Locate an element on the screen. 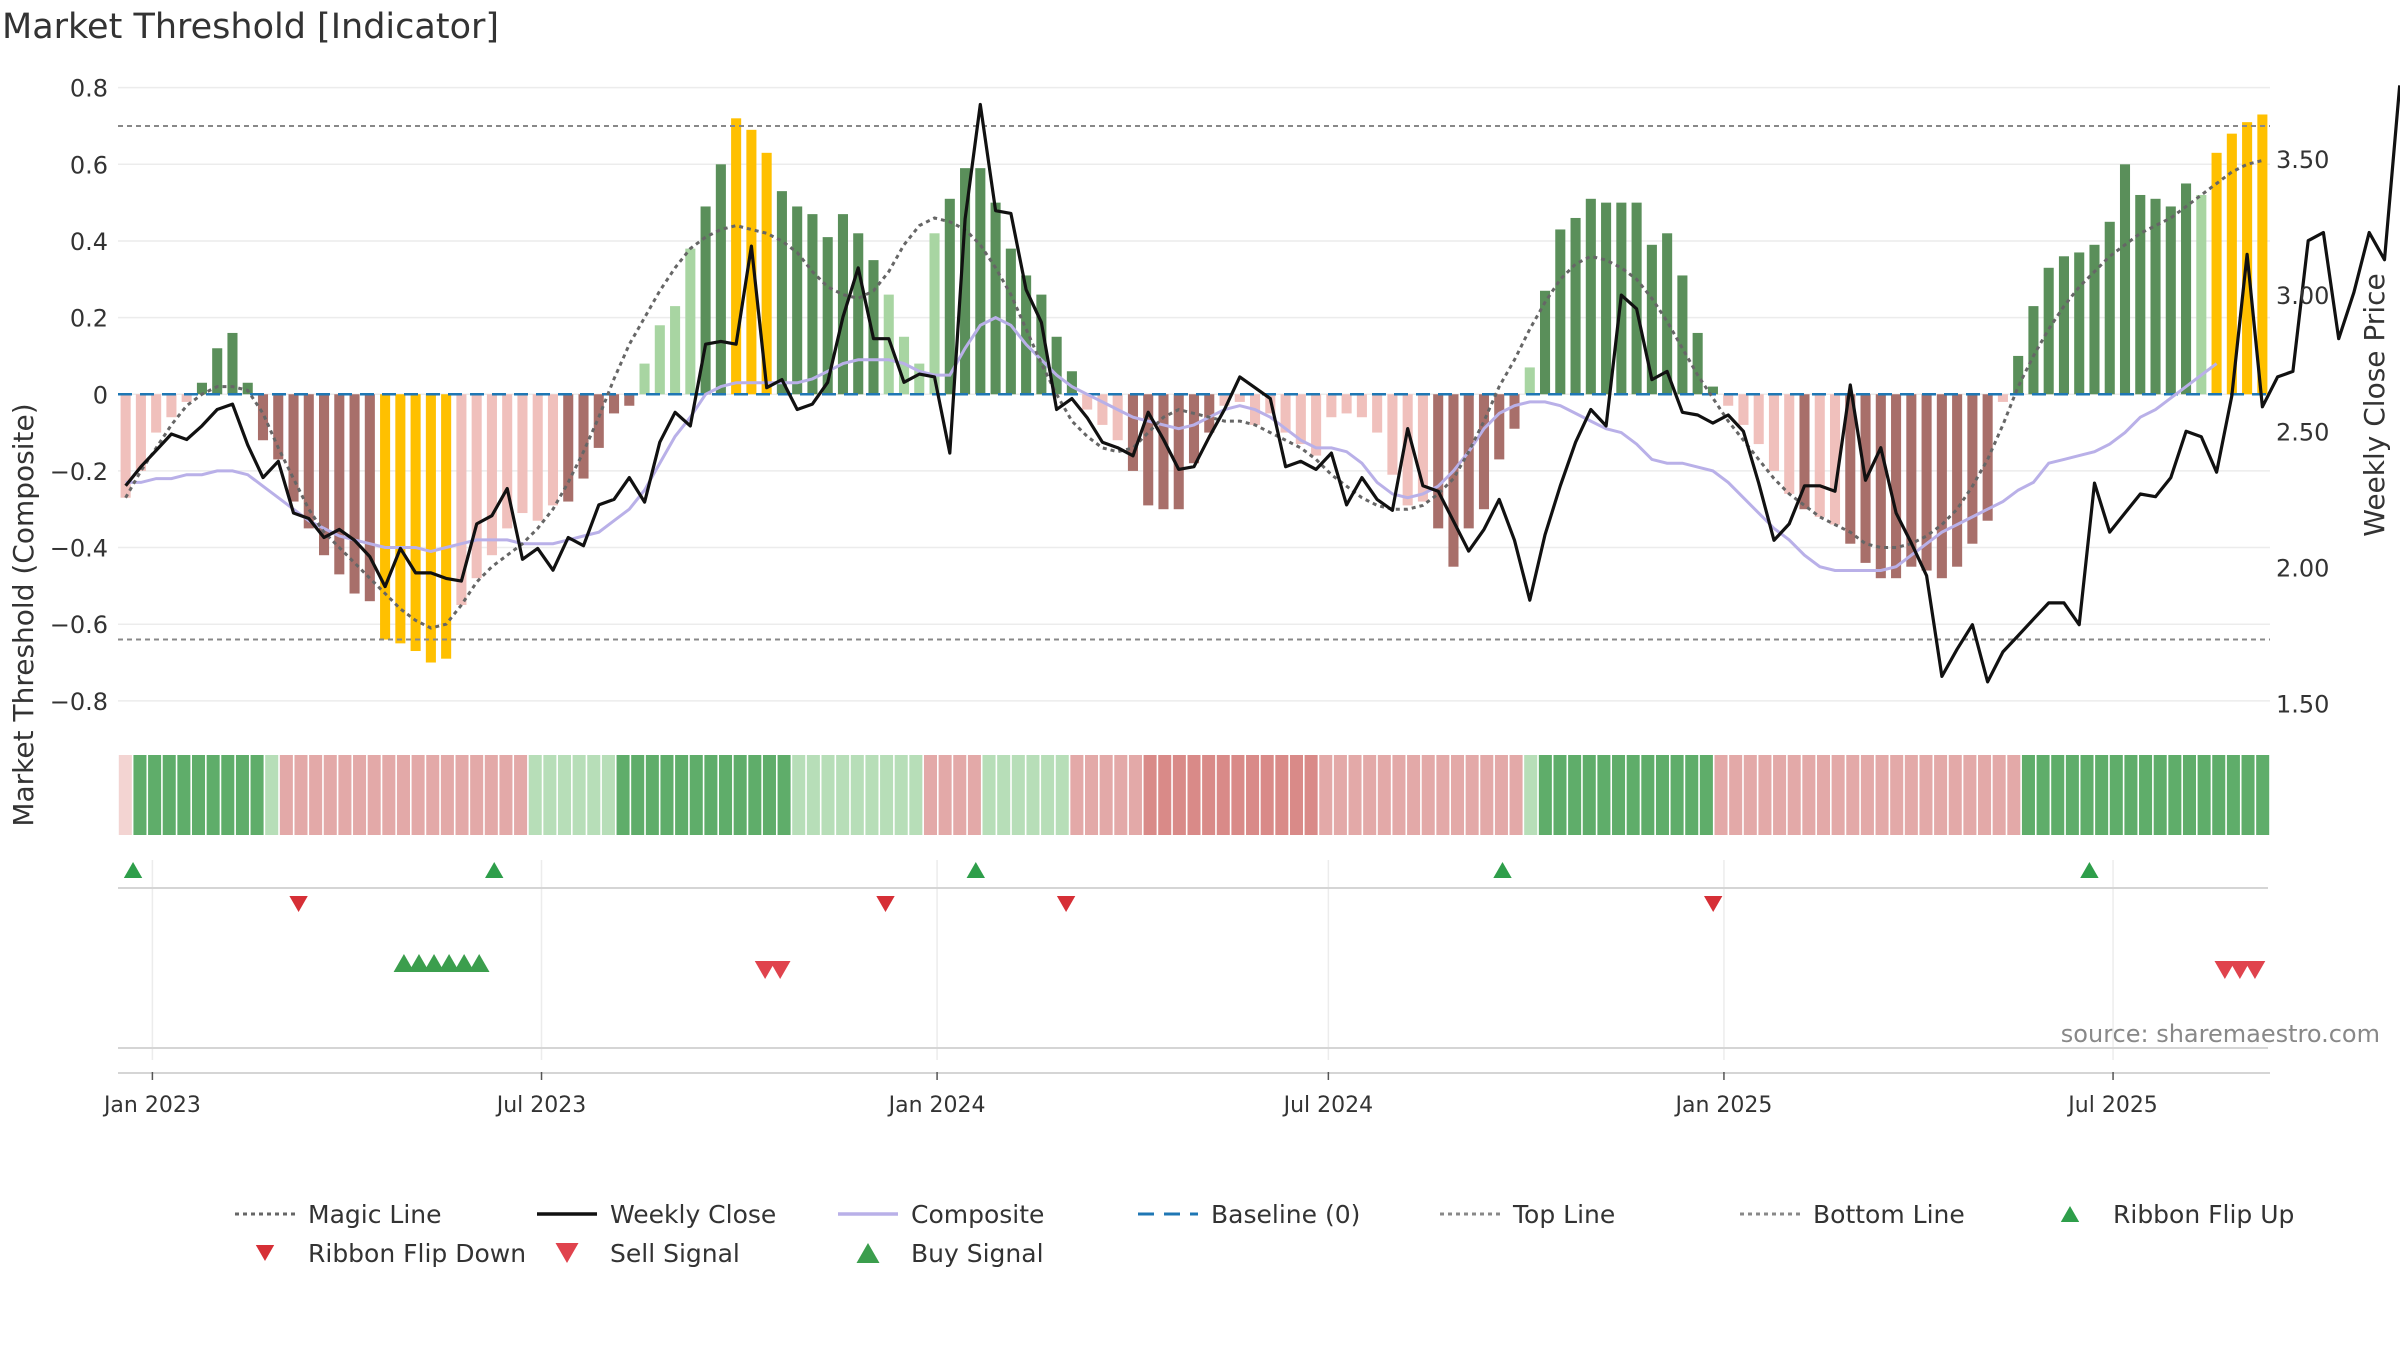  legend-label: Ribbon Flip Down is located at coordinates (417, 1253).